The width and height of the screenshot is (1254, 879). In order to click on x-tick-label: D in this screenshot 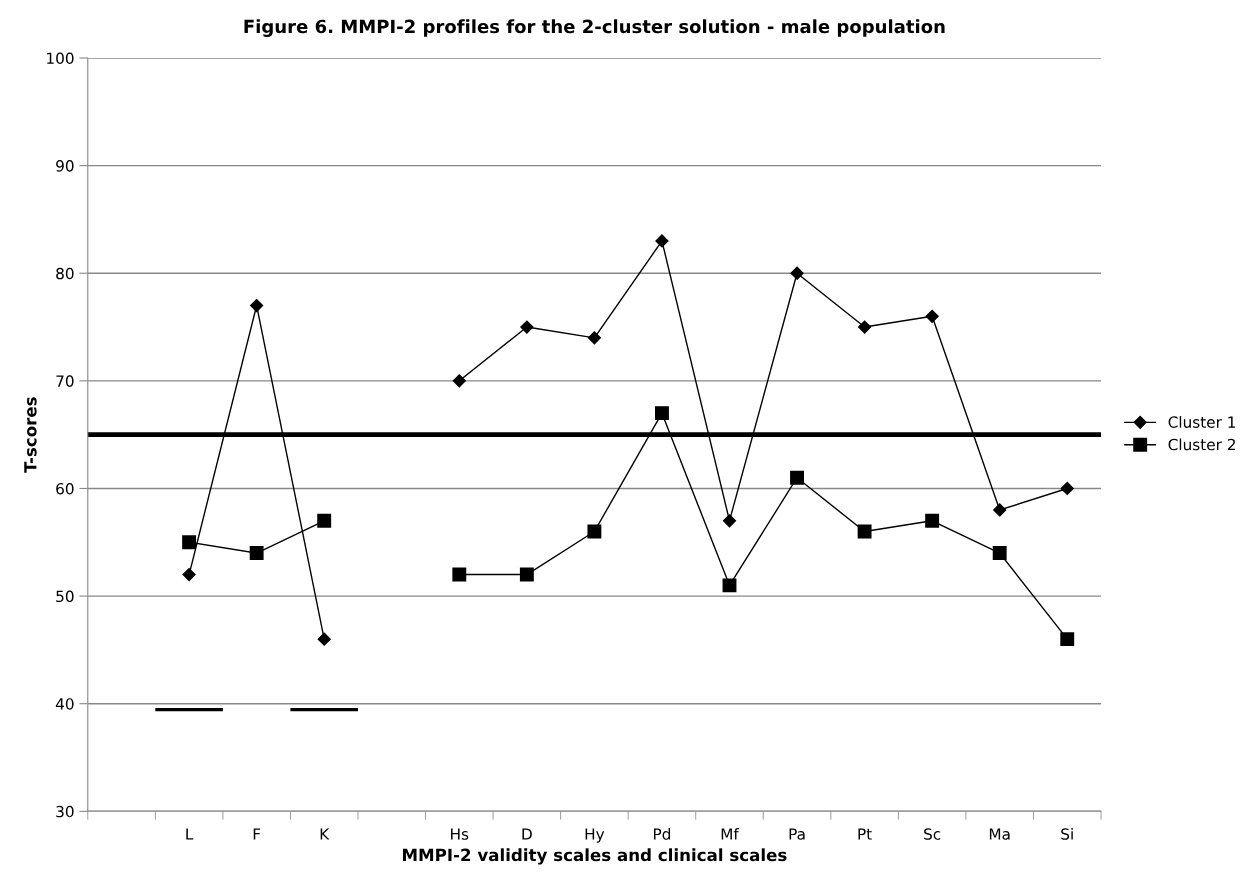, I will do `click(527, 834)`.